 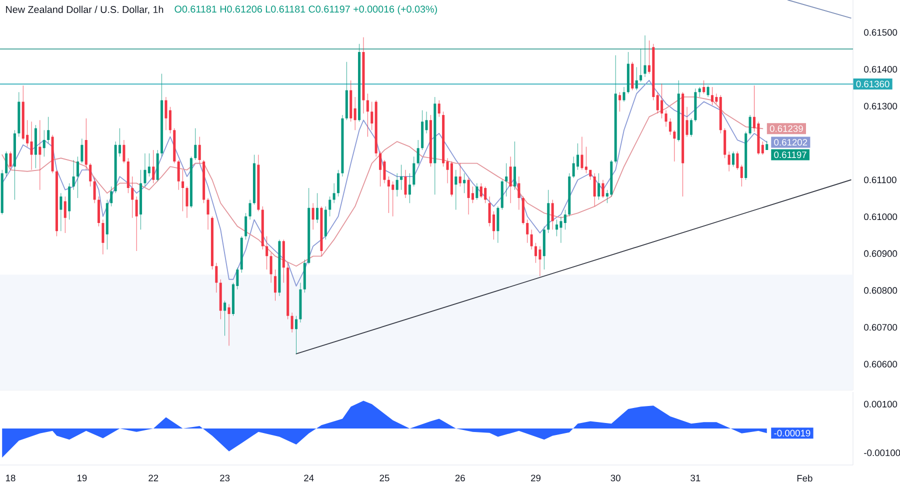 What do you see at coordinates (881, 290) in the screenshot?
I see `y-tick-label: 0.60800` at bounding box center [881, 290].